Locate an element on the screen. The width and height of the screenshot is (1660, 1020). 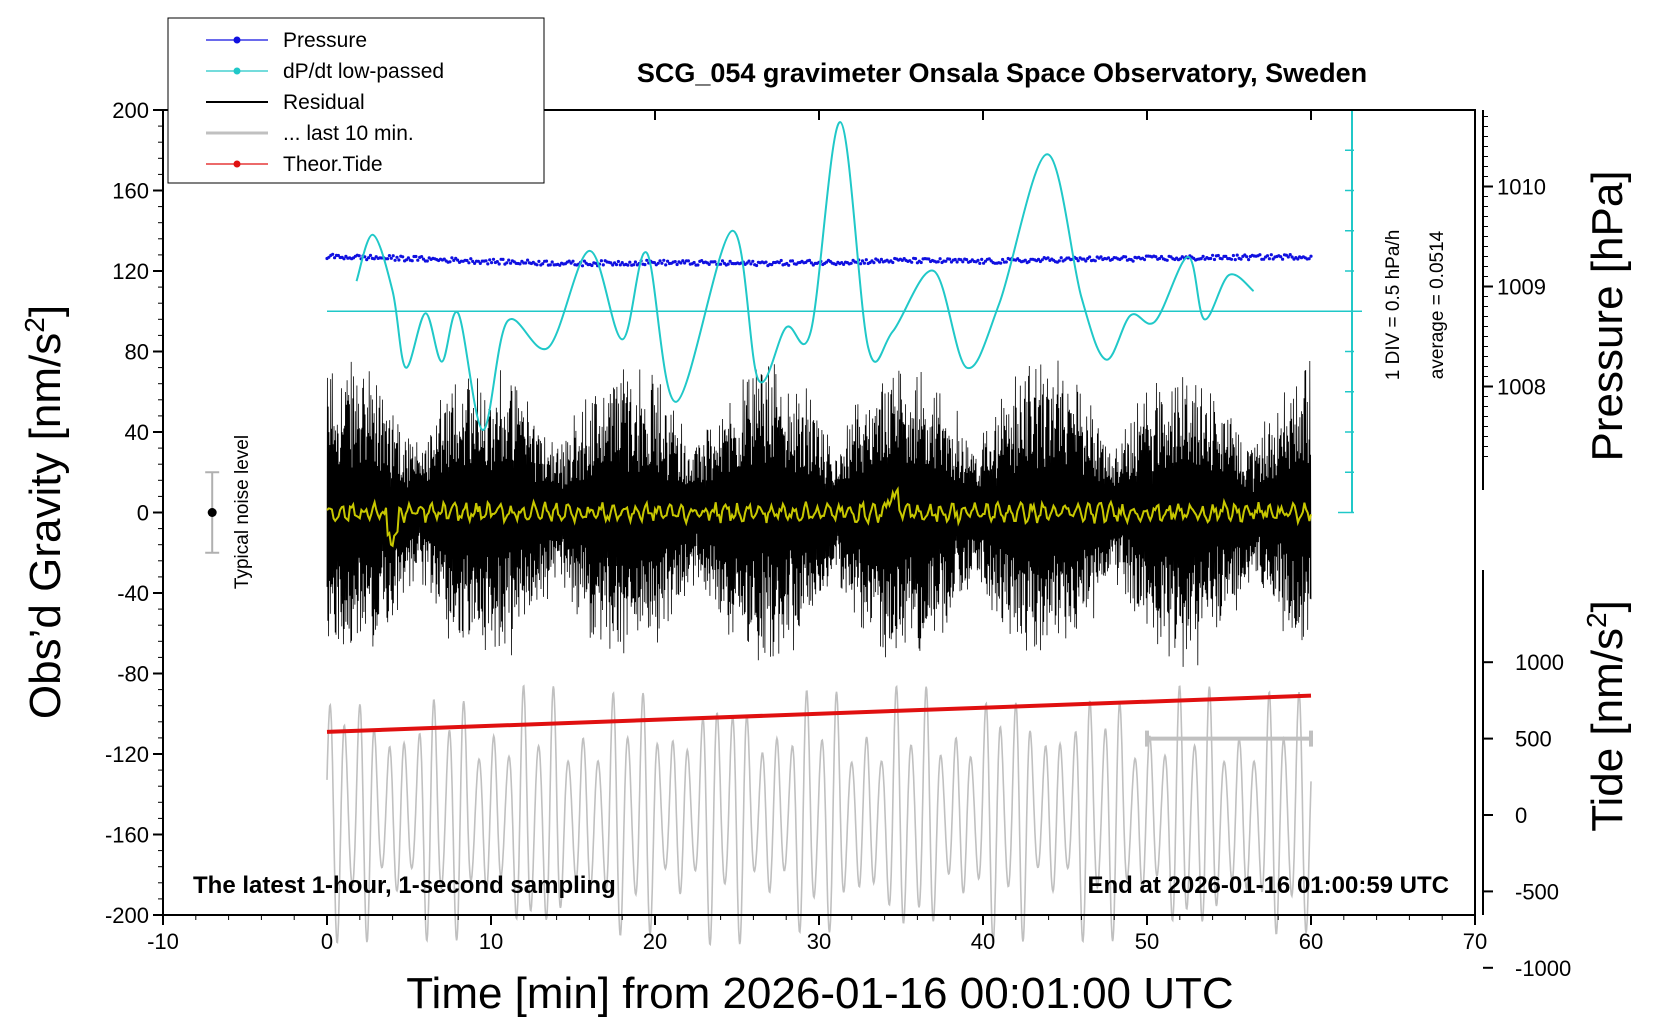
x-tick-label: -10 is located at coordinates (163, 941).